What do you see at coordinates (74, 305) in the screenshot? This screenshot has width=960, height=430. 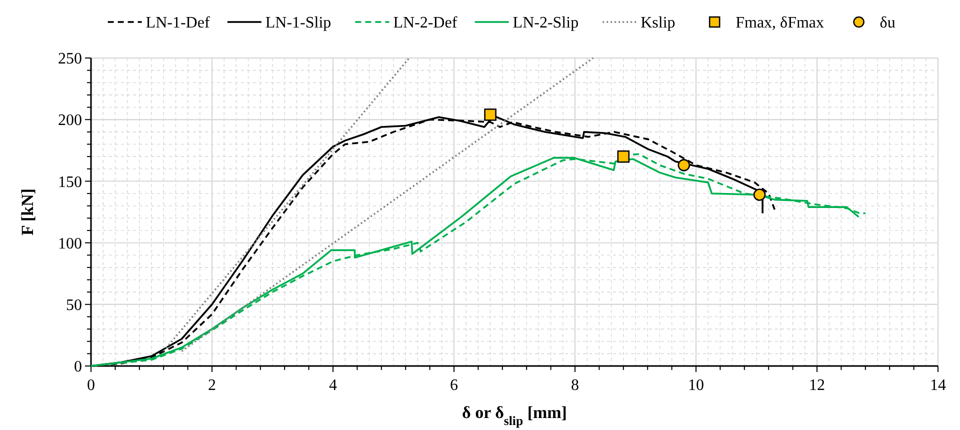 I see `y-tick-label: 50` at bounding box center [74, 305].